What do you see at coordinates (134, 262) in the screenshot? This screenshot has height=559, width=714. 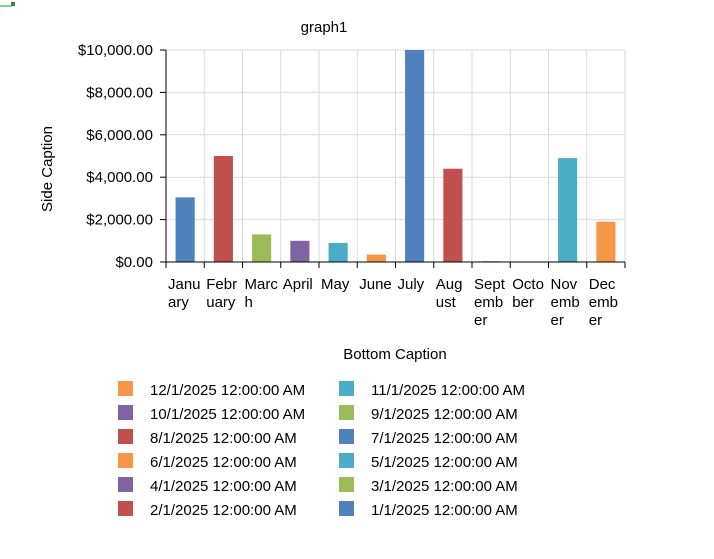 I see `y-tick-label: $0.00` at bounding box center [134, 262].